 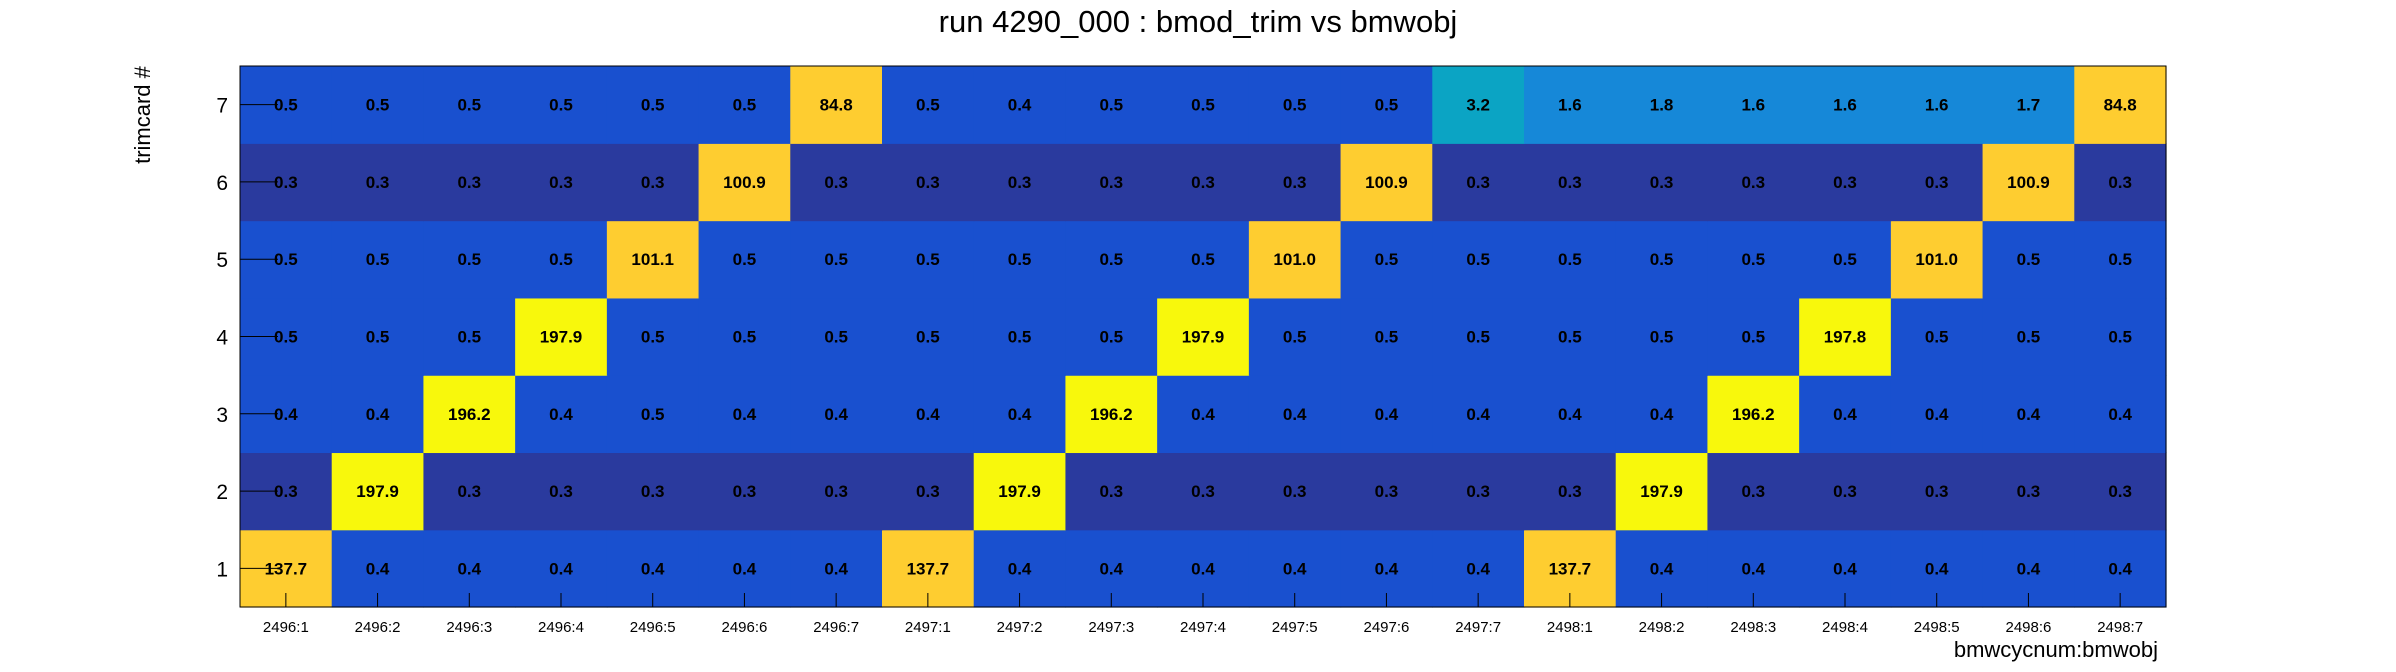 I want to click on x-tick-label: 2496:6, so click(x=744, y=627).